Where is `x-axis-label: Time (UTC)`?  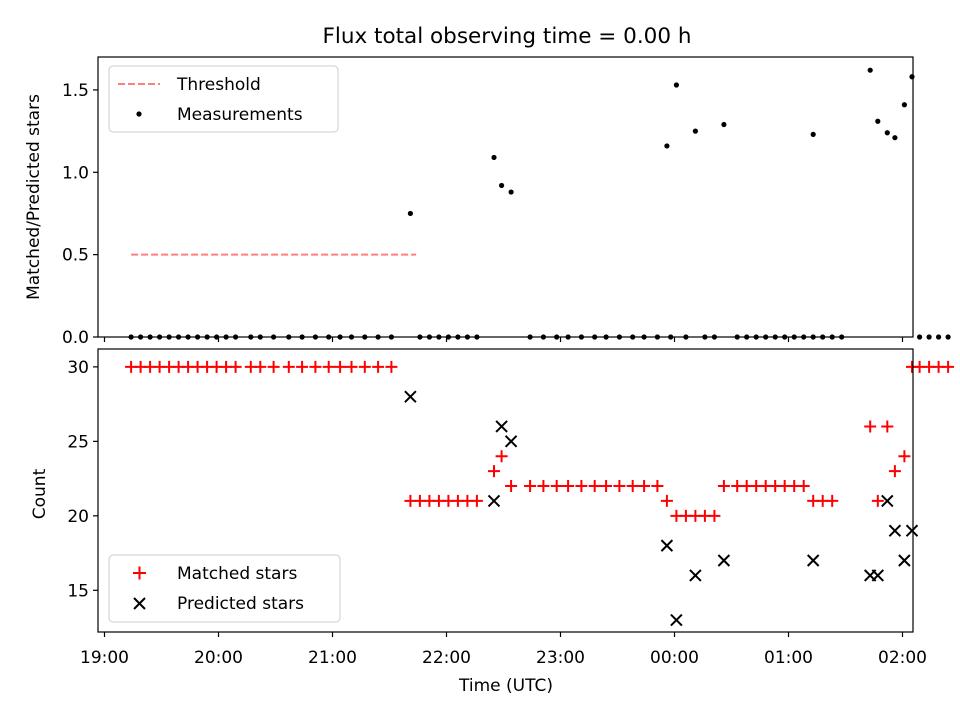
x-axis-label: Time (UTC) is located at coordinates (505, 686).